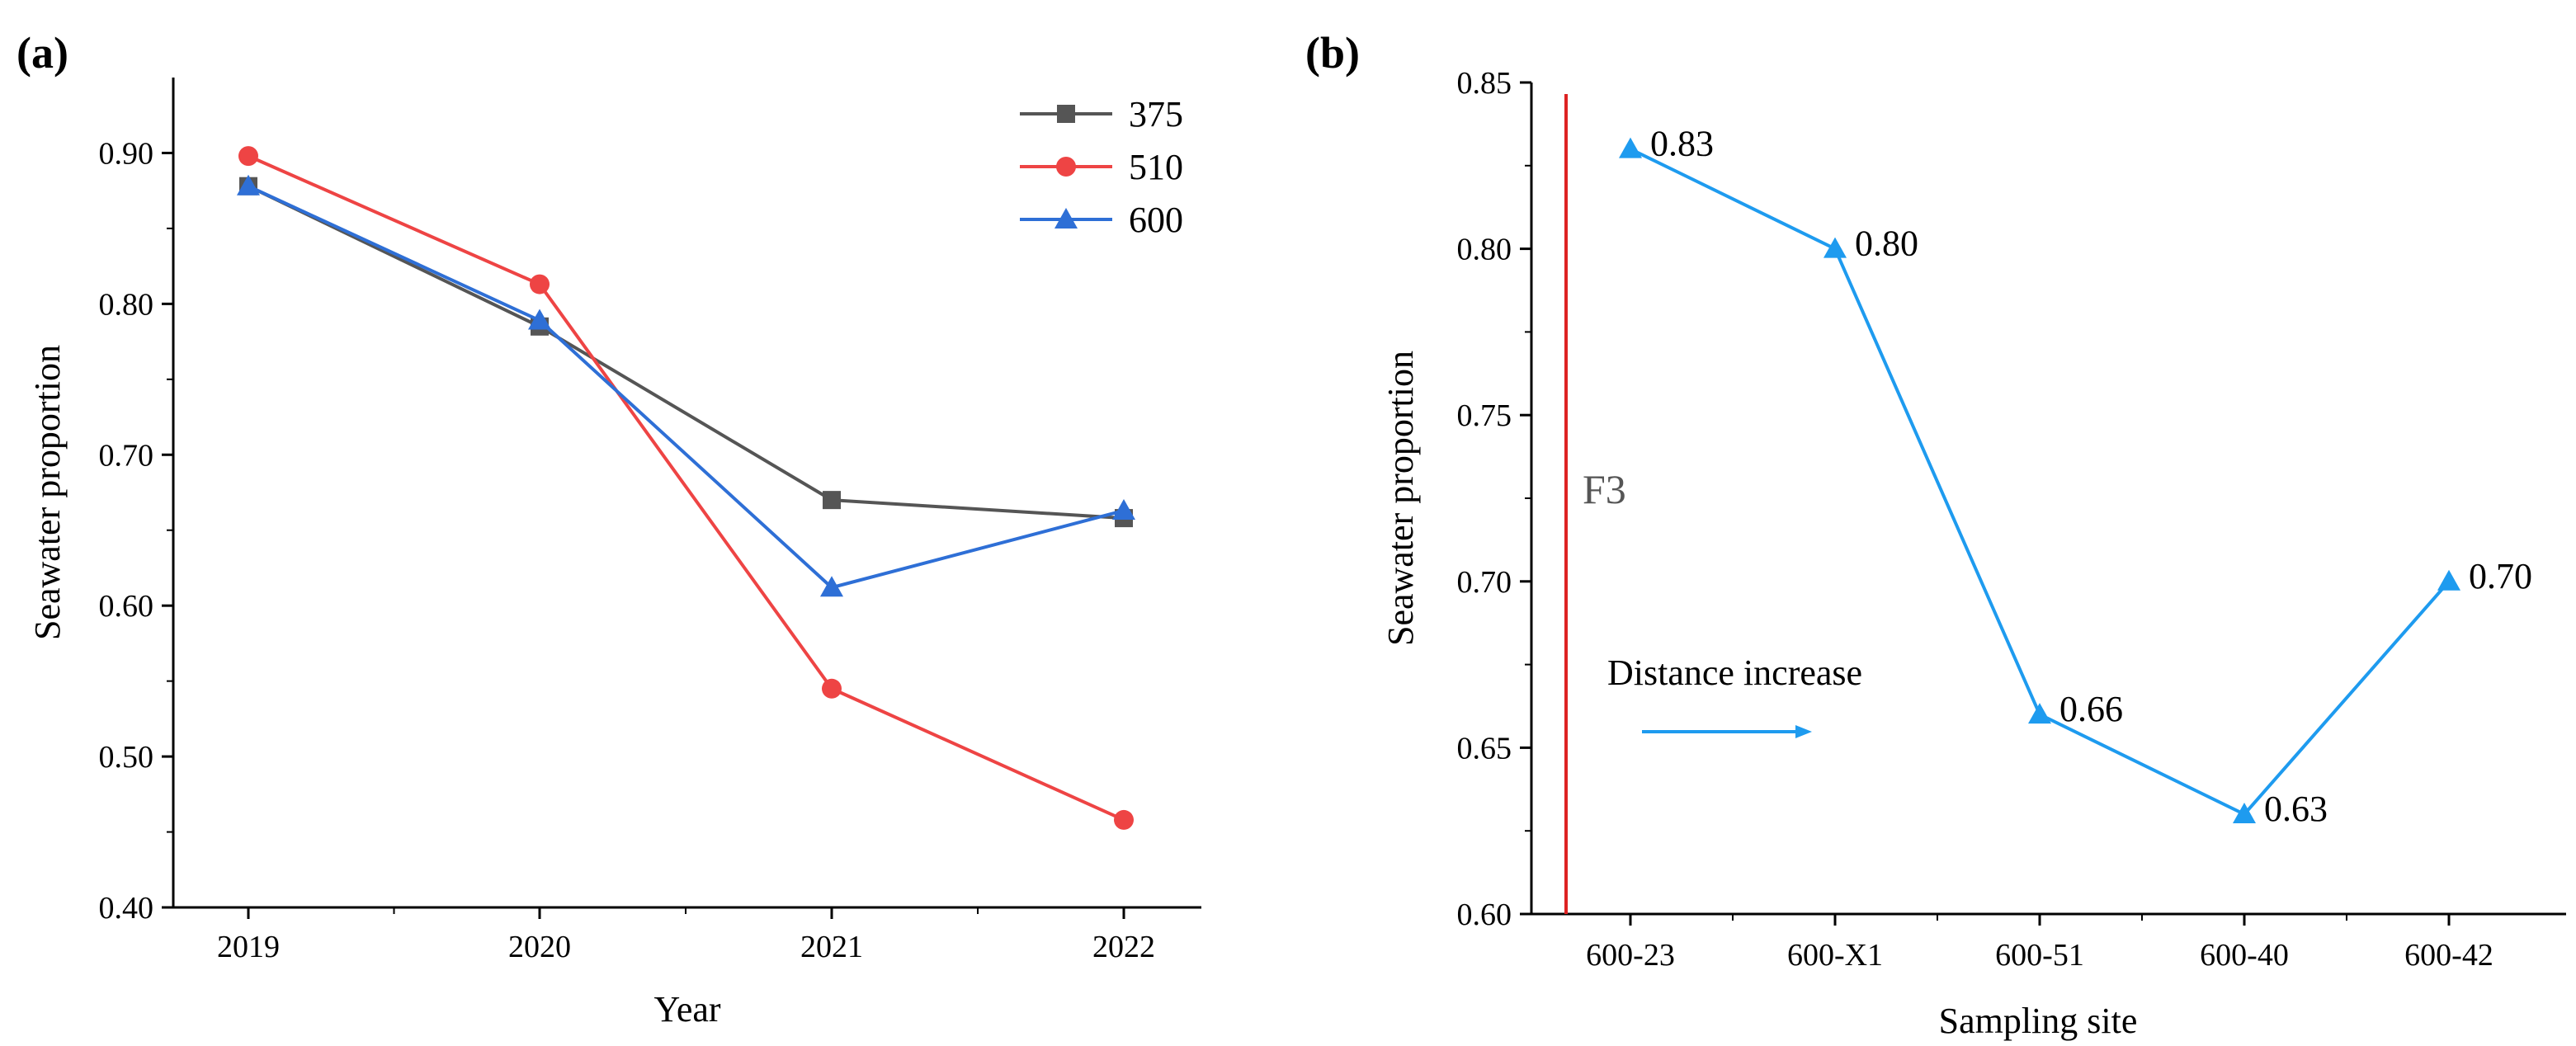 The width and height of the screenshot is (2576, 1046). Describe the element at coordinates (1156, 114) in the screenshot. I see `legend-375-label: 375` at that location.